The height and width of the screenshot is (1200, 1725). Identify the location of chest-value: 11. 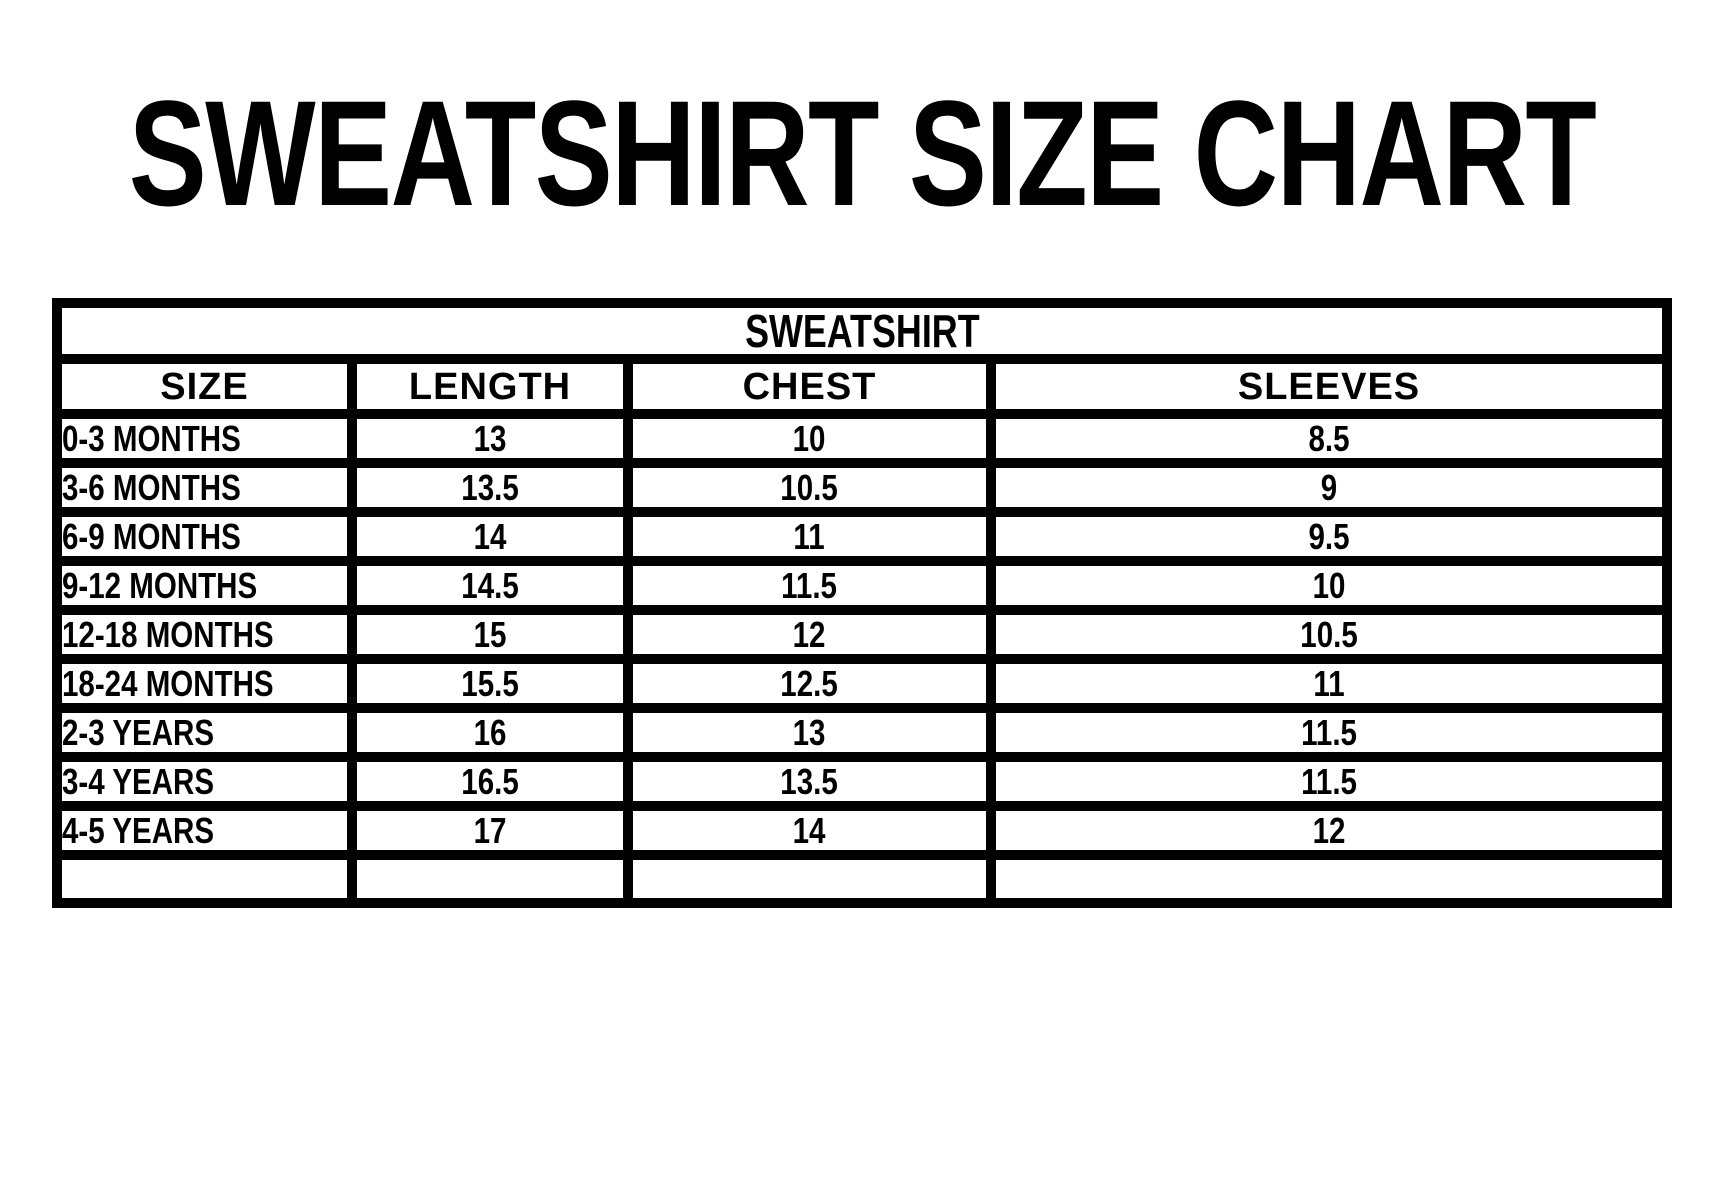
(809, 536).